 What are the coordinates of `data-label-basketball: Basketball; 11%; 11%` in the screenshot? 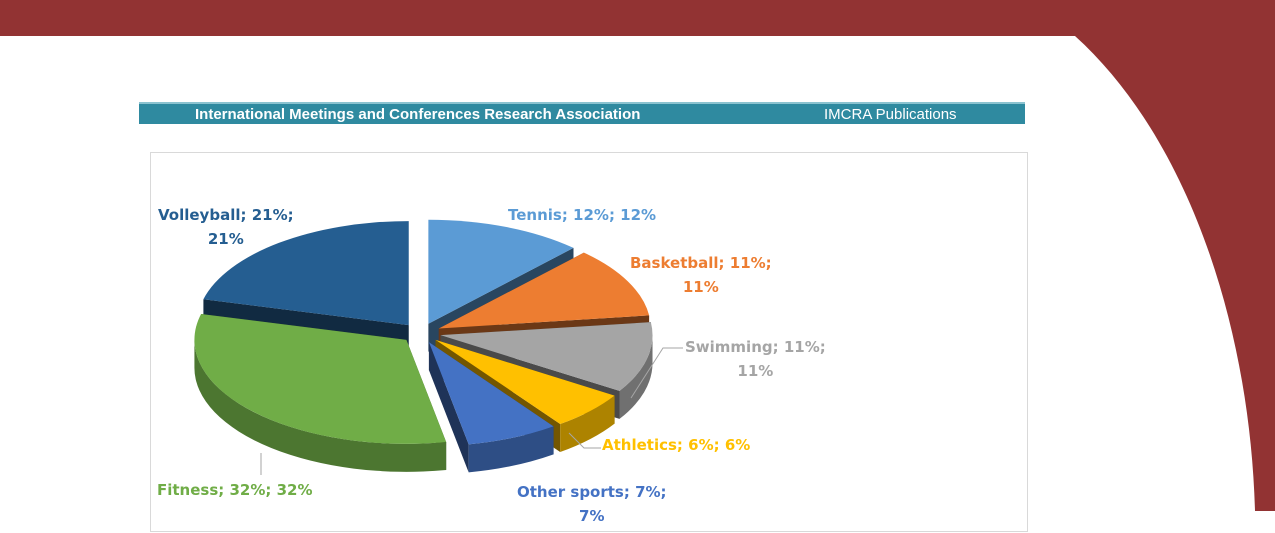 It's located at (701, 275).